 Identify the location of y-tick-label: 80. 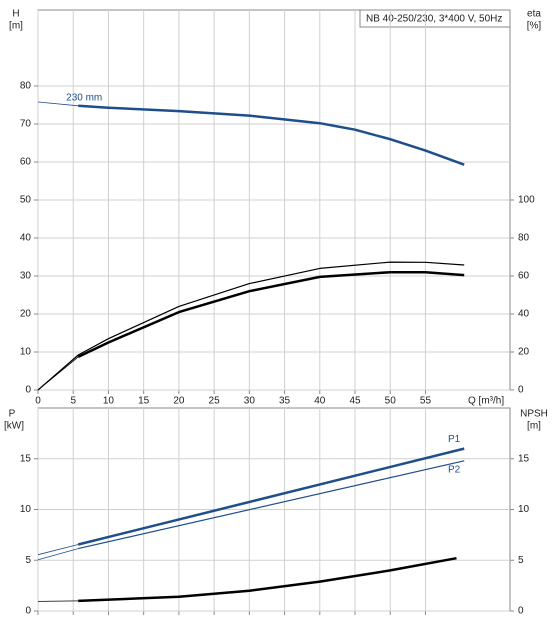
(26, 86).